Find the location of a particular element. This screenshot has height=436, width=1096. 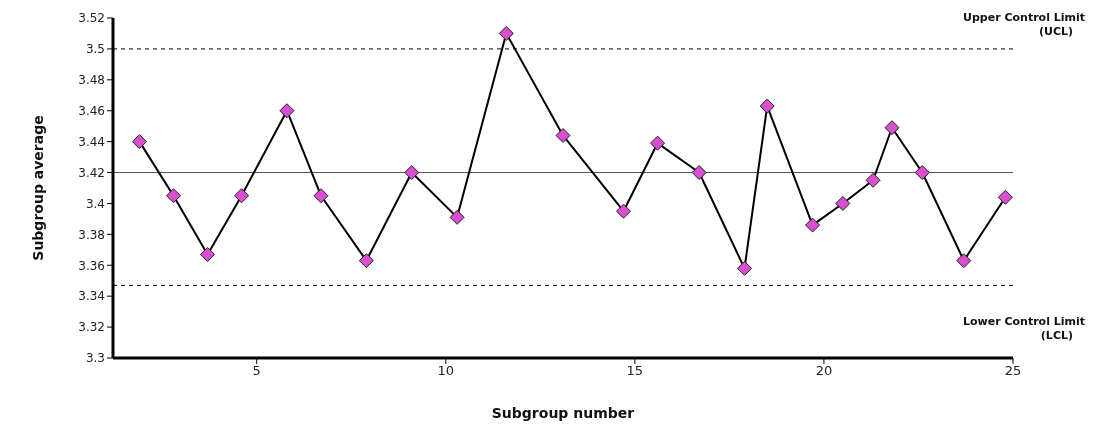

y-tick-label: 3.44 is located at coordinates (91, 141).